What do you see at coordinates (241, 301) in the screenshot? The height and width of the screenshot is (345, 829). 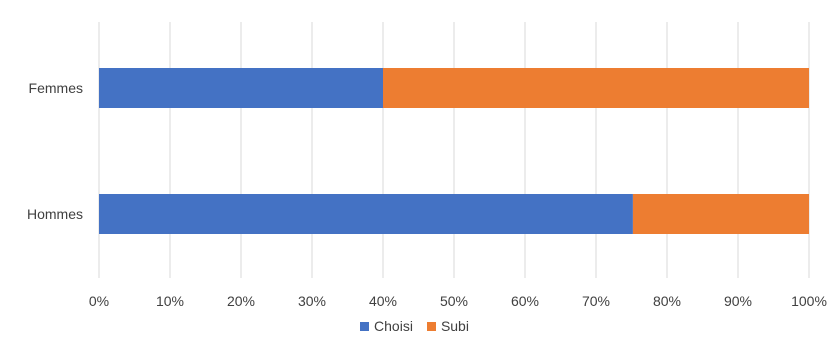 I see `x-tick-label: 20%` at bounding box center [241, 301].